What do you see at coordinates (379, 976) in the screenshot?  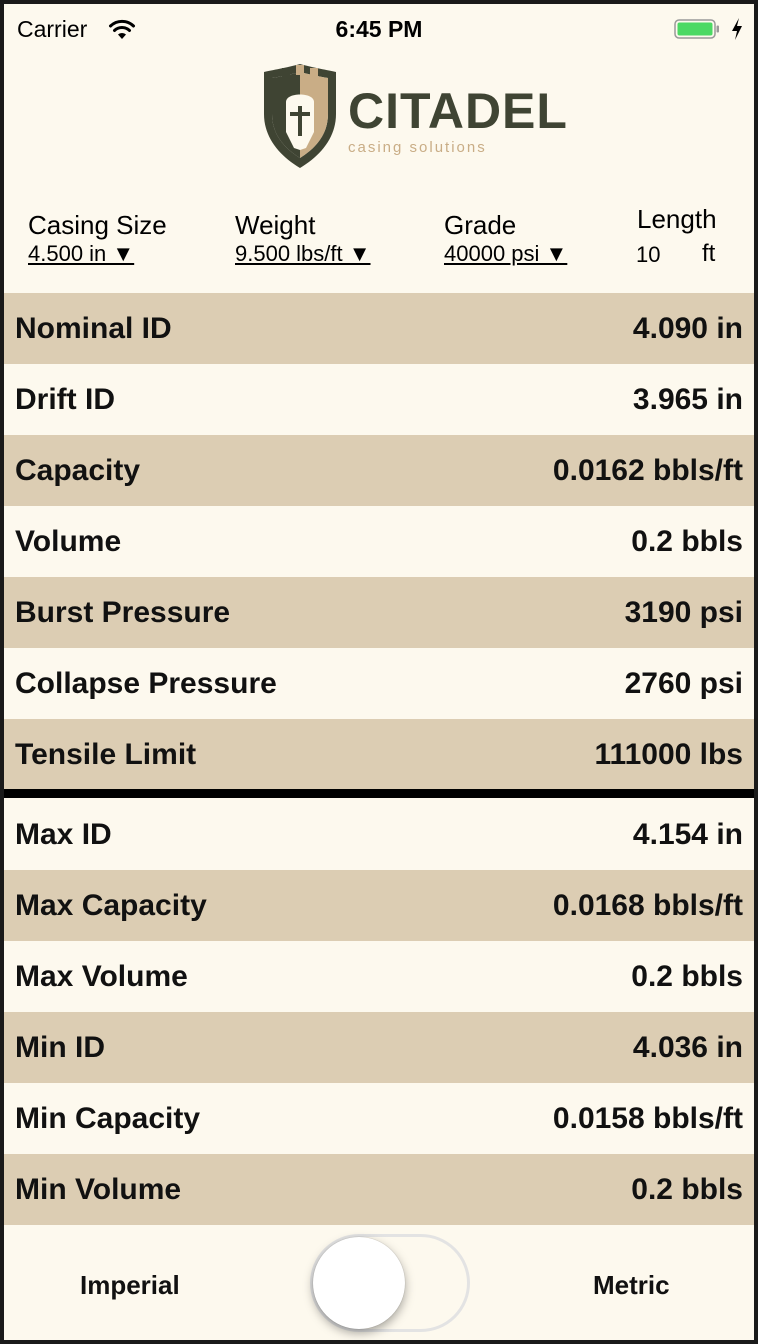 I see `tolerance-row: Max Volume 0.2 bbls` at bounding box center [379, 976].